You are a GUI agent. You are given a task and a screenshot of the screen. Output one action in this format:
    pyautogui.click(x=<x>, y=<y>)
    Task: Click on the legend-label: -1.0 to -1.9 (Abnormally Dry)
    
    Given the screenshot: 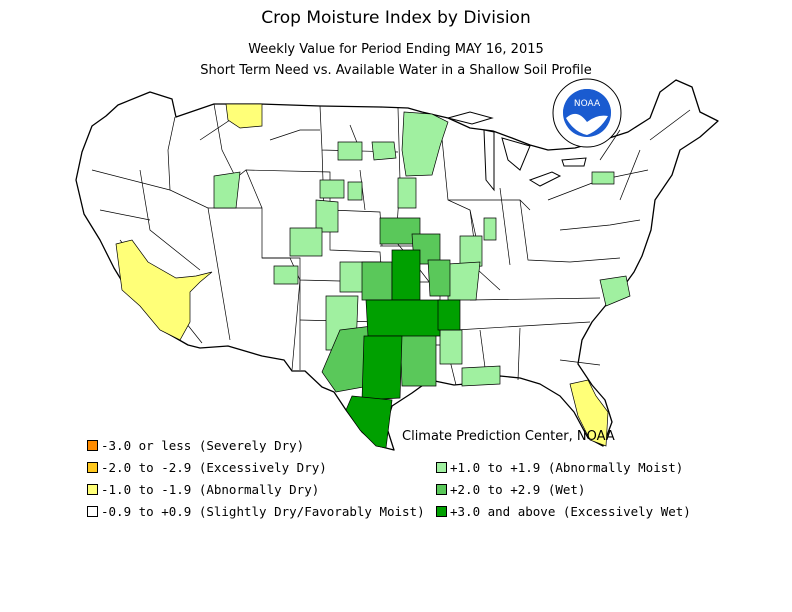 What is the action you would take?
    pyautogui.click(x=210, y=489)
    